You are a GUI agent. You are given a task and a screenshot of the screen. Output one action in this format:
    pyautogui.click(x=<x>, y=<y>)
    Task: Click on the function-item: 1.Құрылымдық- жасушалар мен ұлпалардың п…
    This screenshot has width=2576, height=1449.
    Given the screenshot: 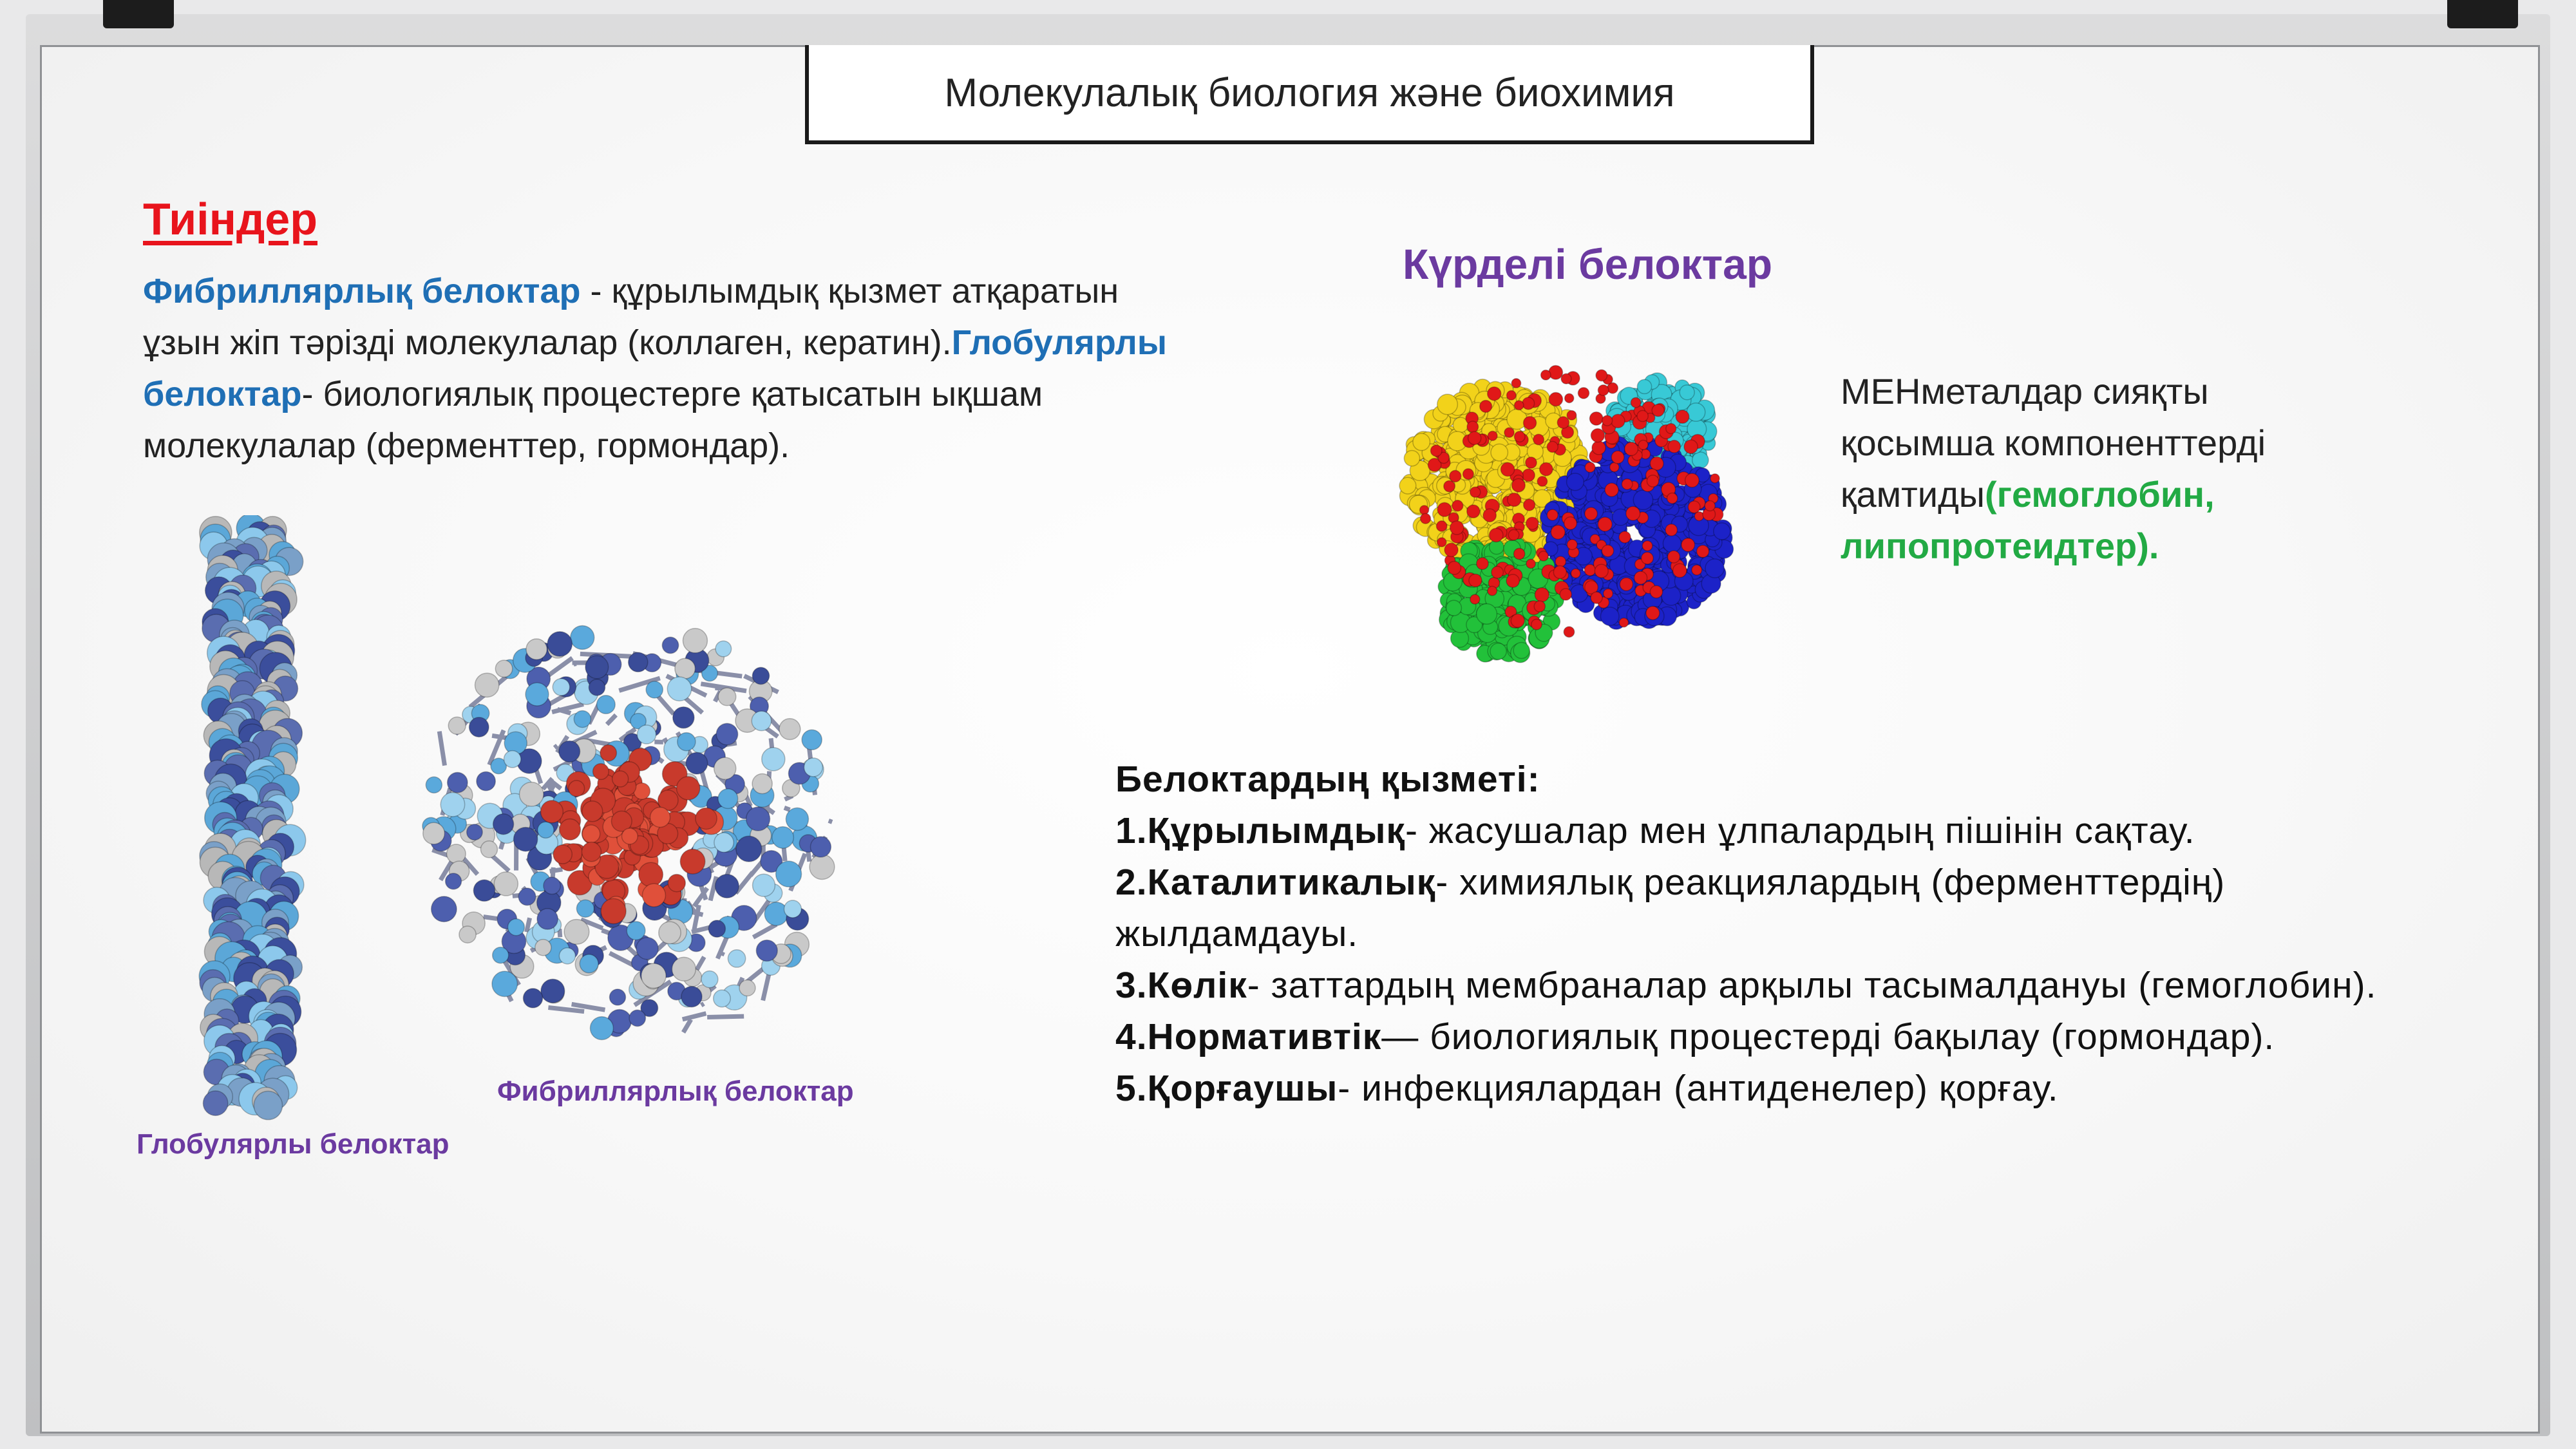 What is the action you would take?
    pyautogui.click(x=1655, y=830)
    